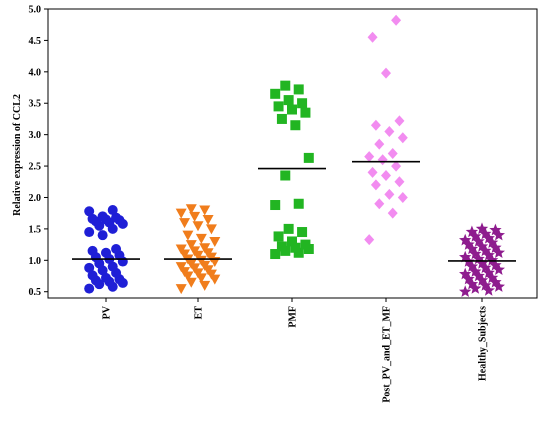 The width and height of the screenshot is (550, 424). Describe the element at coordinates (107, 312) in the screenshot. I see `x-category-label: PV` at that location.